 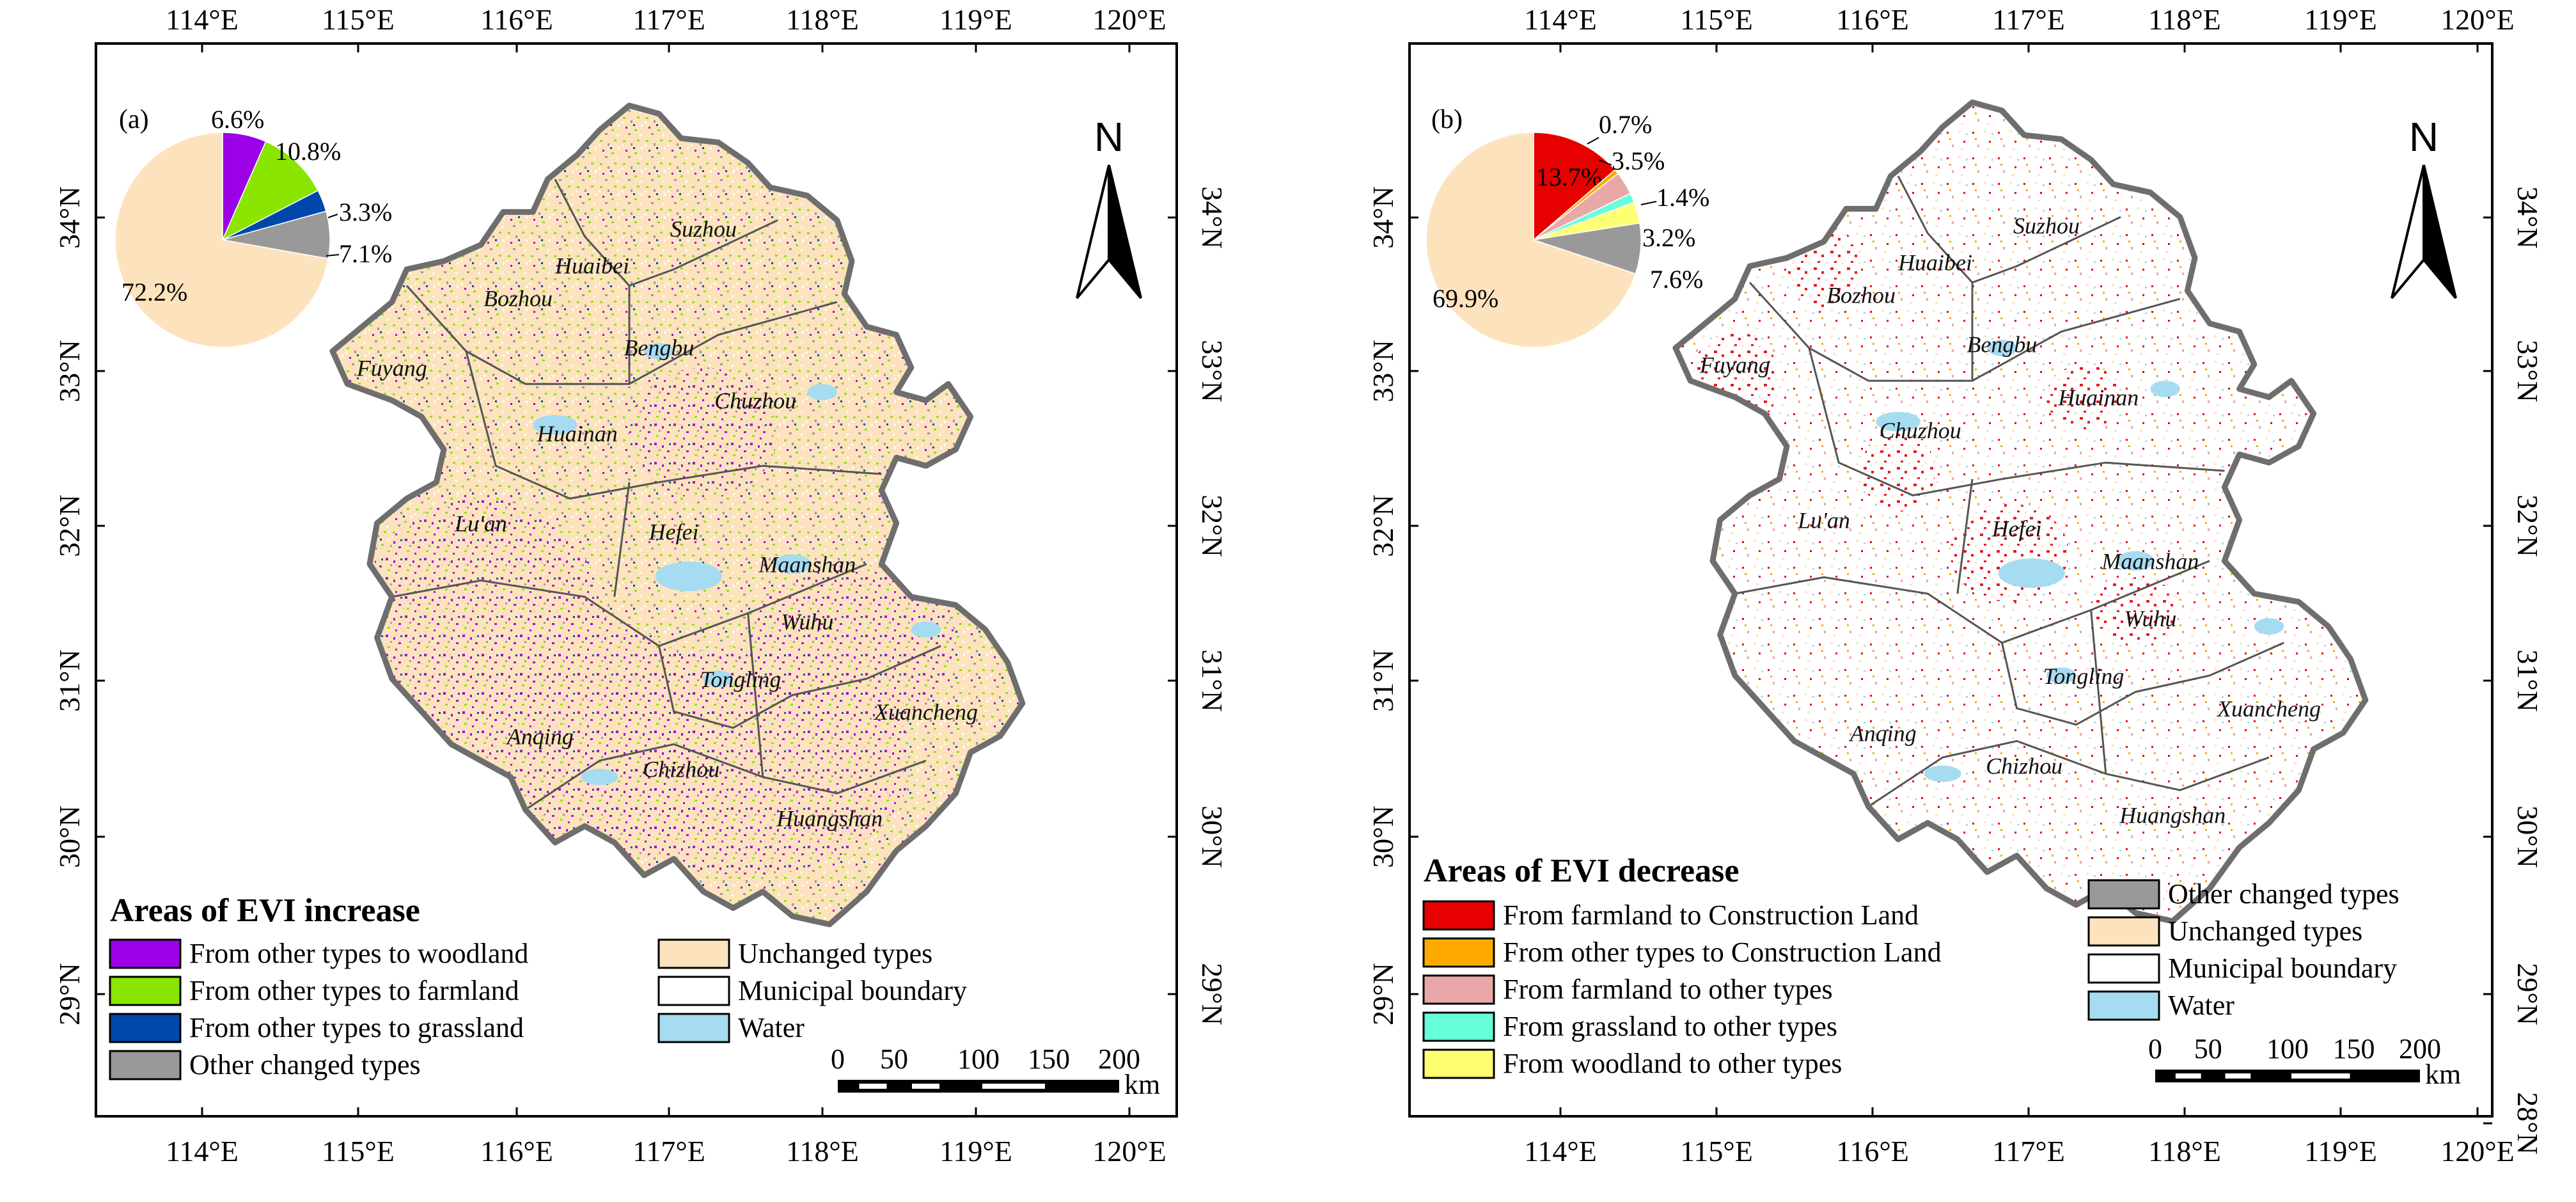 What do you see at coordinates (1676, 279) in the screenshot?
I see `pie-slice-label: 7.6%` at bounding box center [1676, 279].